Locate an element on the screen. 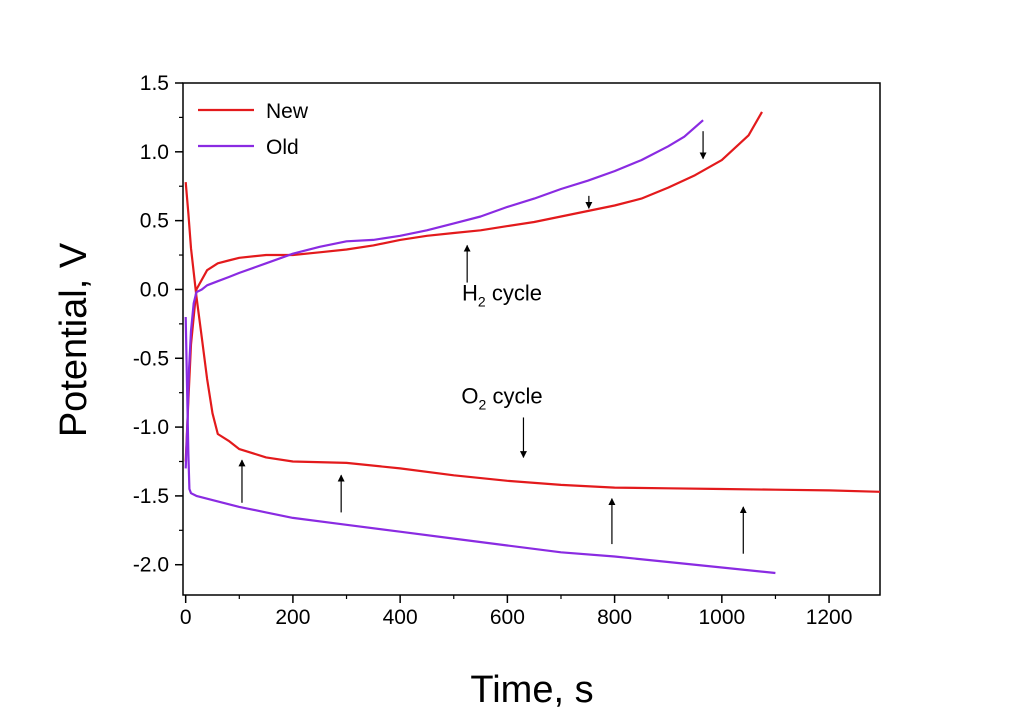 The width and height of the screenshot is (1024, 713). legend-label-new: New is located at coordinates (287, 111).